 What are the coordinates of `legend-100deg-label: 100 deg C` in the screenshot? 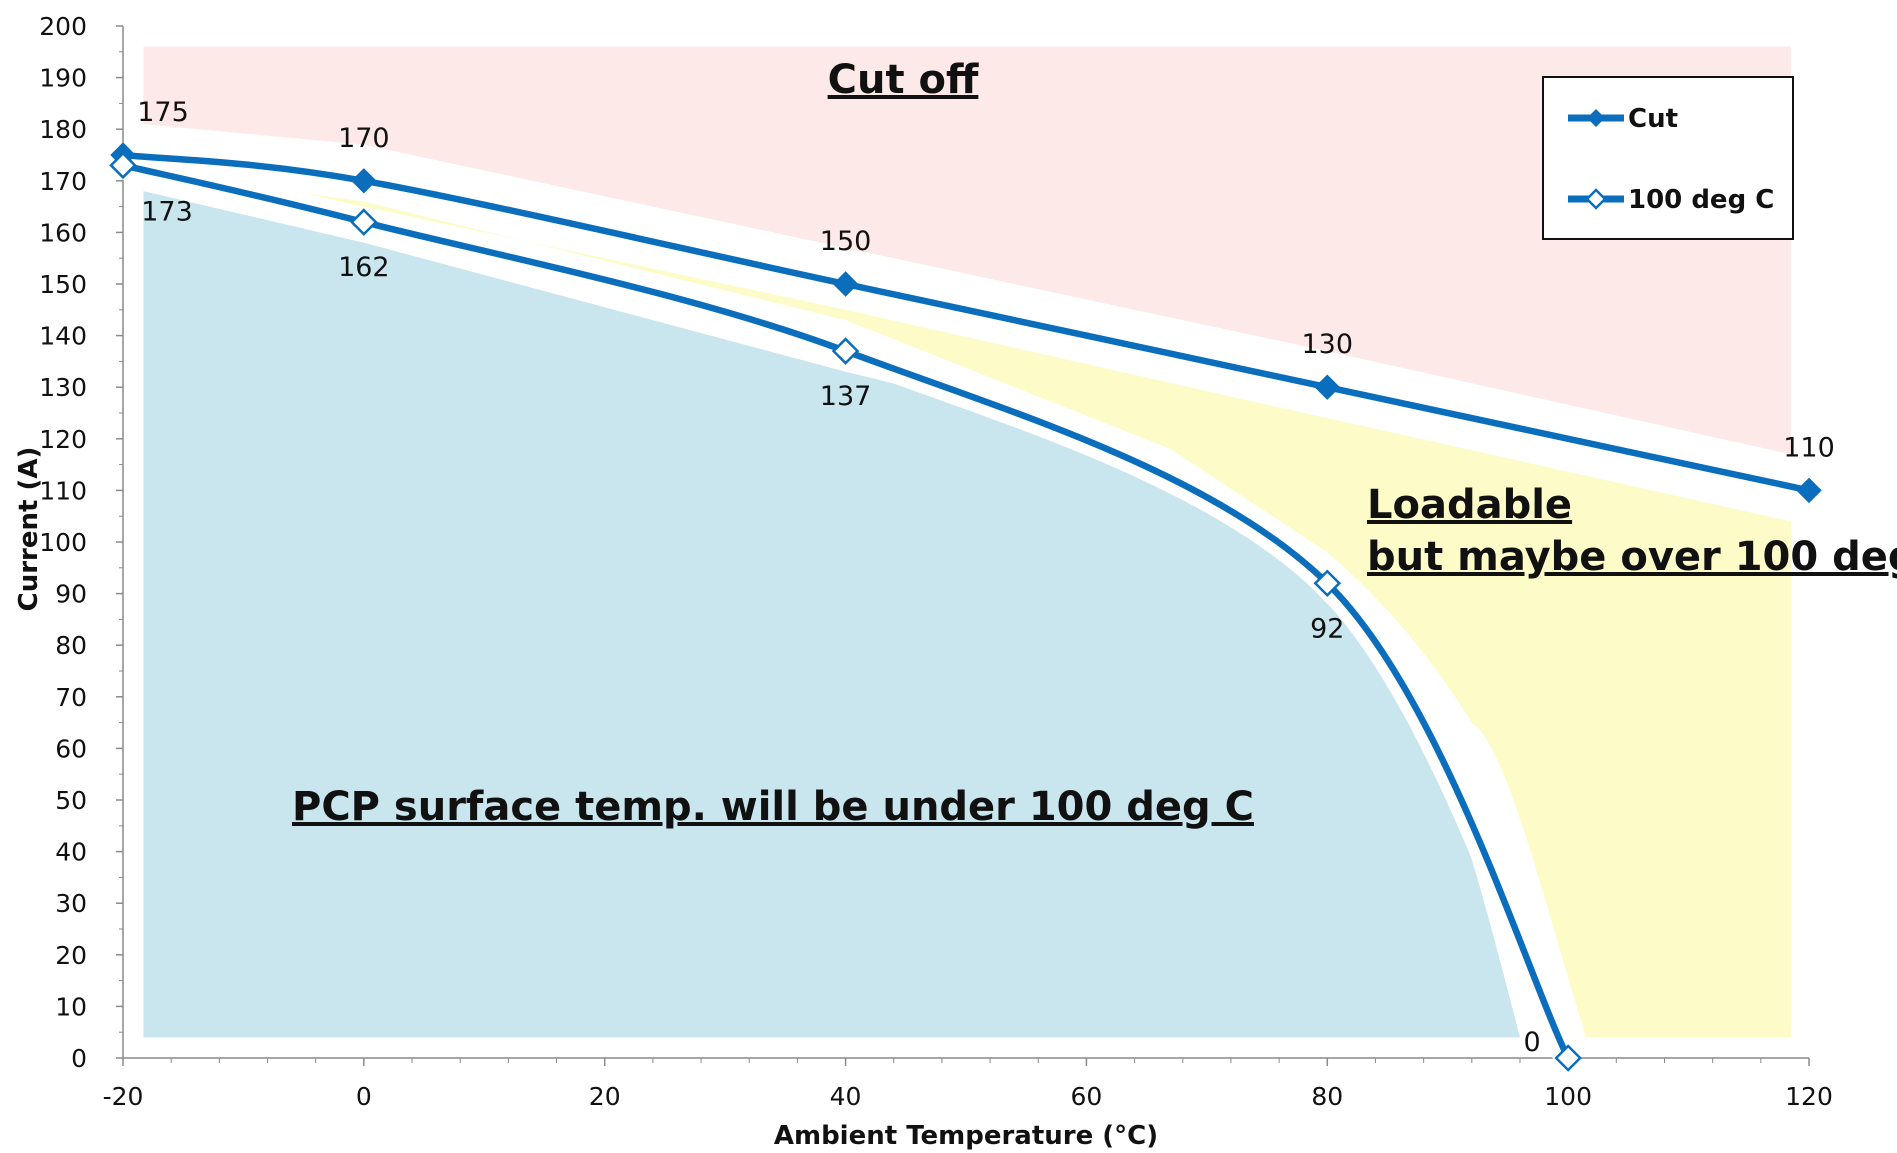 It's located at (1701, 200).